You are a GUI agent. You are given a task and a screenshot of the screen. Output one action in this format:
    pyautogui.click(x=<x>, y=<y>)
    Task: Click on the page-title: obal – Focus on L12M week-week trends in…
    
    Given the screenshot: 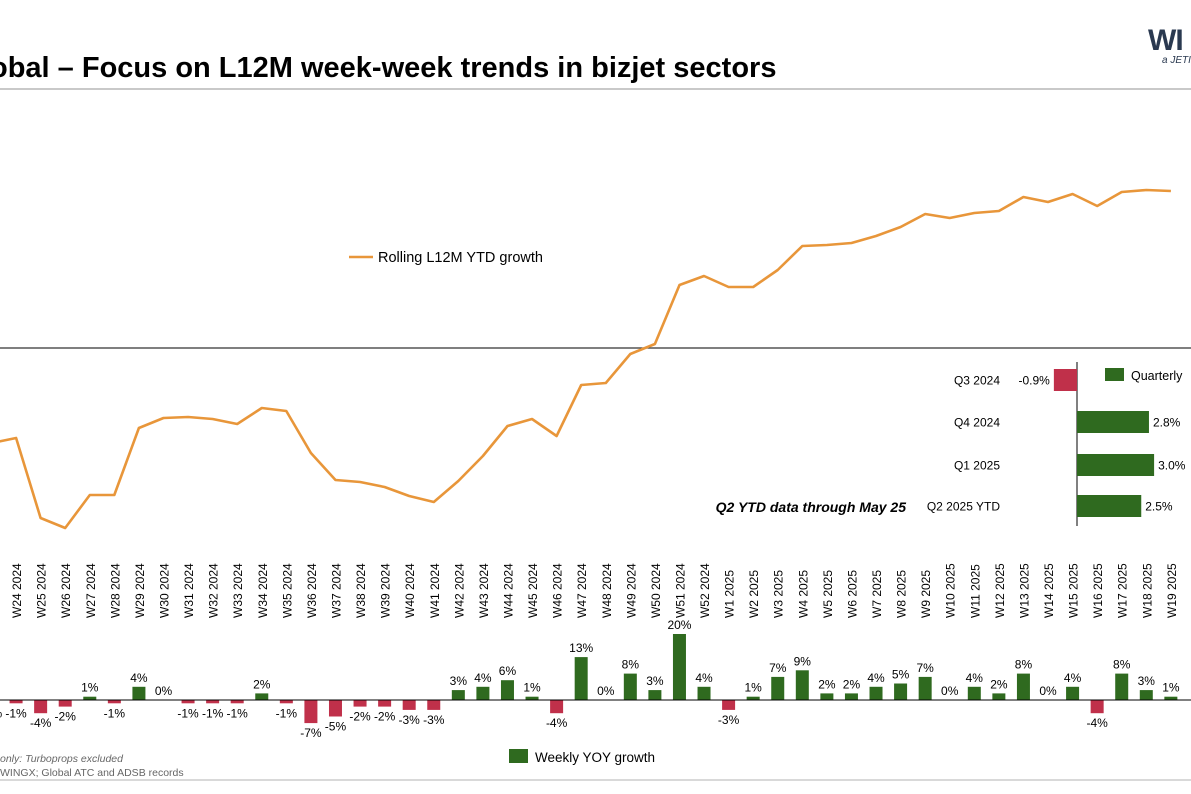 What is the action you would take?
    pyautogui.click(x=388, y=68)
    